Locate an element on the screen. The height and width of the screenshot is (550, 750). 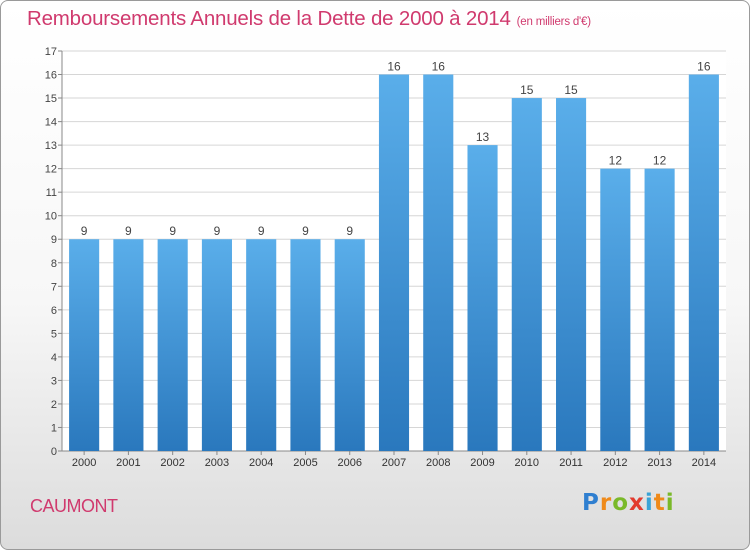
x-tick-label: 2004 is located at coordinates (261, 463).